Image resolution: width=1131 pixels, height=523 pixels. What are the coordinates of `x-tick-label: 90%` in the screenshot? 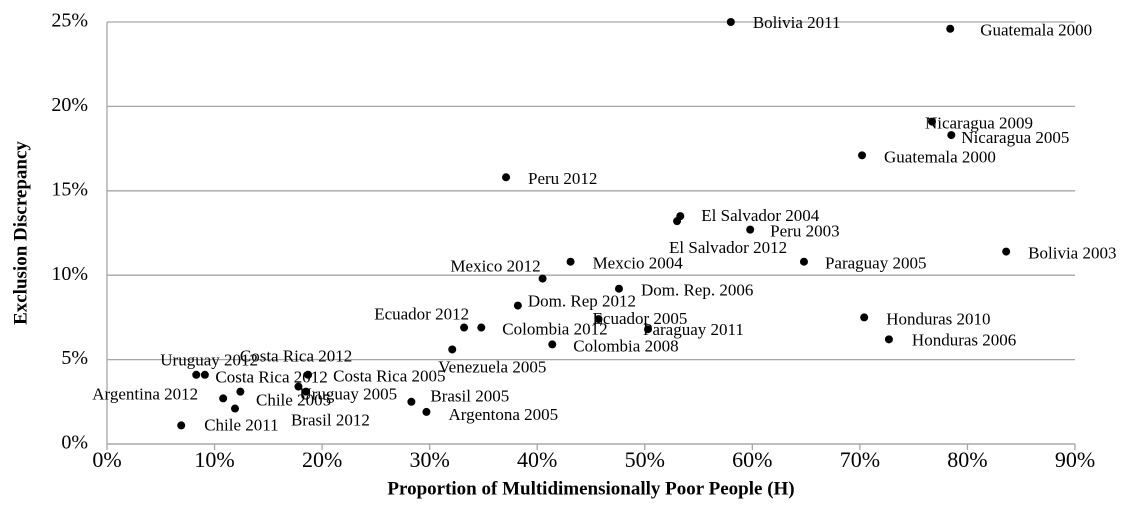 It's located at (1075, 459).